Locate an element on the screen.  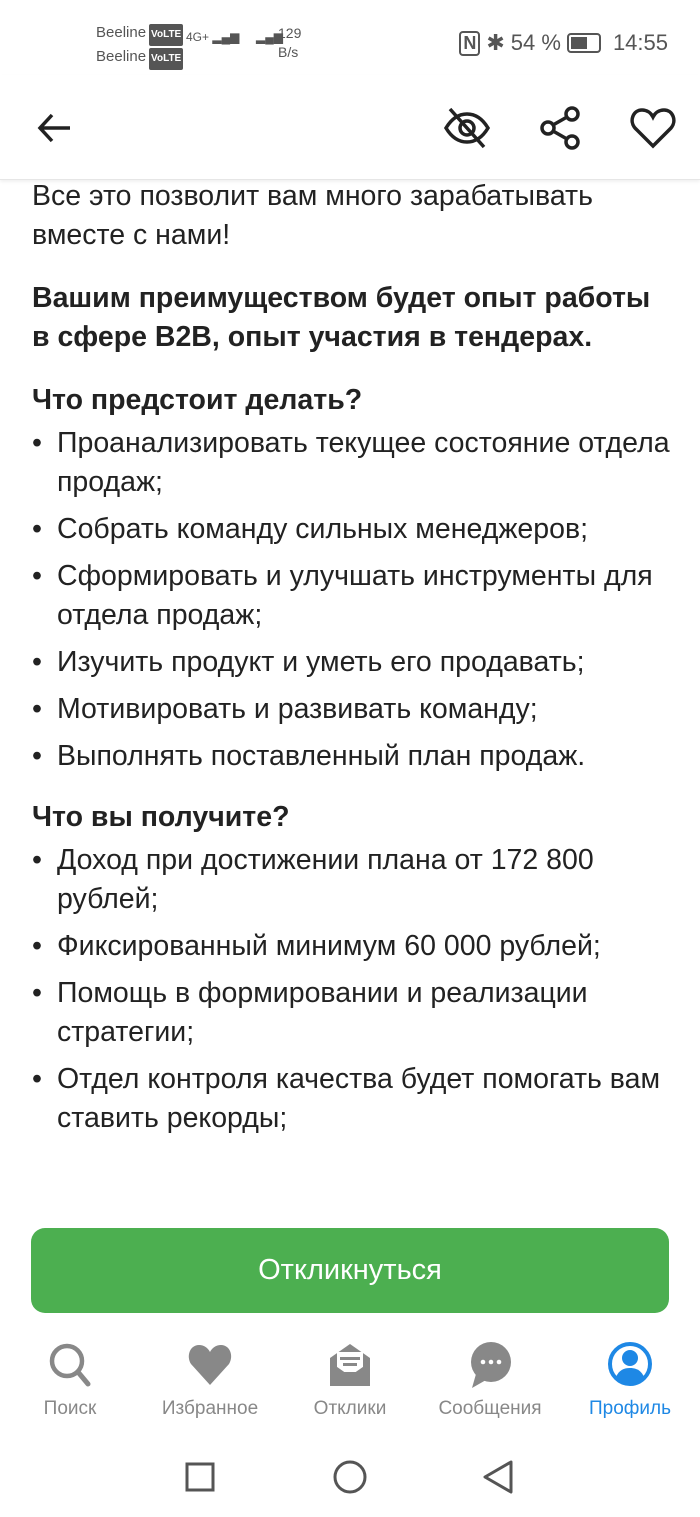
nav-responses: Отклики is located at coordinates (350, 1385).